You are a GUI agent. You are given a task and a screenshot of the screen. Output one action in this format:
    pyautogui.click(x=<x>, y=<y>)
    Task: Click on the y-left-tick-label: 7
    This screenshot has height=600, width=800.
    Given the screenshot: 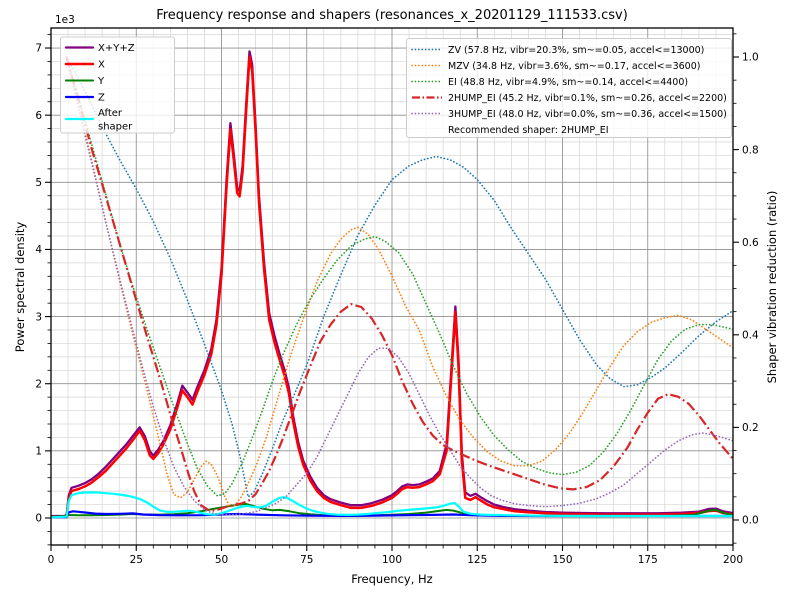 What is the action you would take?
    pyautogui.click(x=38, y=49)
    